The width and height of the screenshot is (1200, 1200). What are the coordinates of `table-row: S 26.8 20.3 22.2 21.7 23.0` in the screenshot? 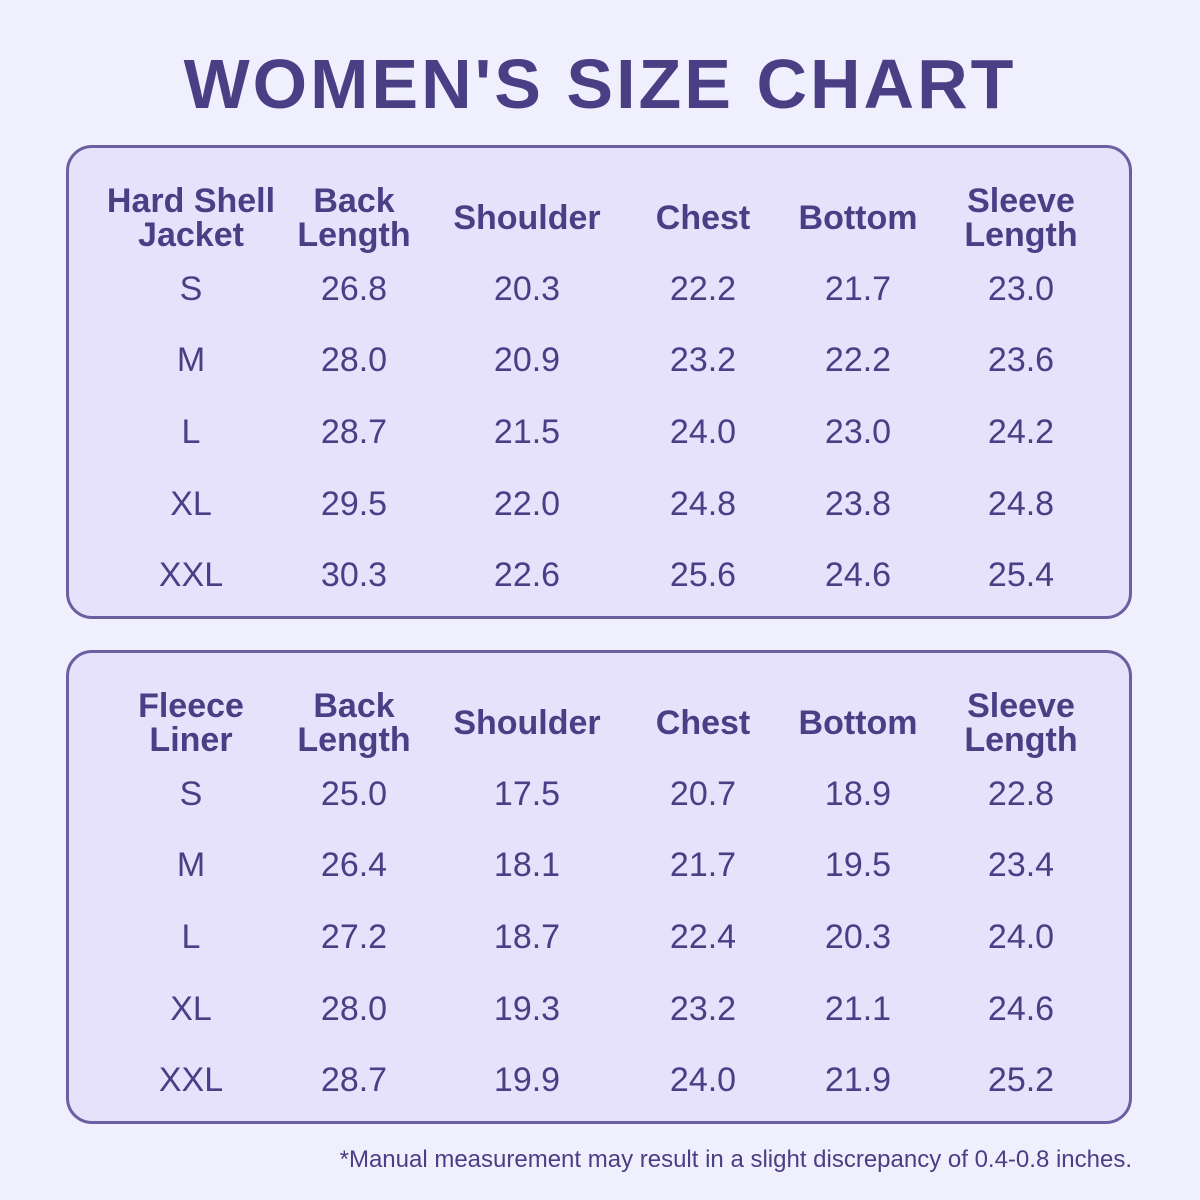 It's located at (599, 289).